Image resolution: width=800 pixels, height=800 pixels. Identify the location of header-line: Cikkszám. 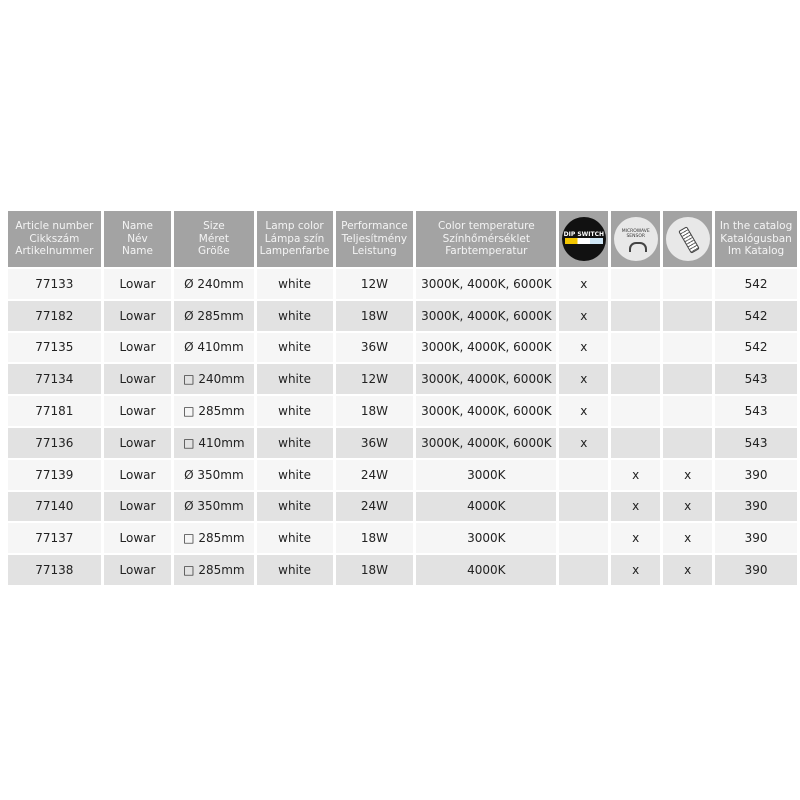
(54, 238).